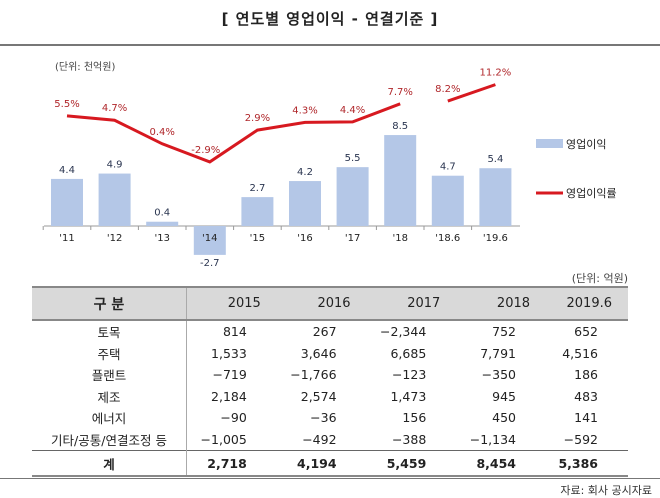  I want to click on x-tick-label: '11, so click(66, 238).